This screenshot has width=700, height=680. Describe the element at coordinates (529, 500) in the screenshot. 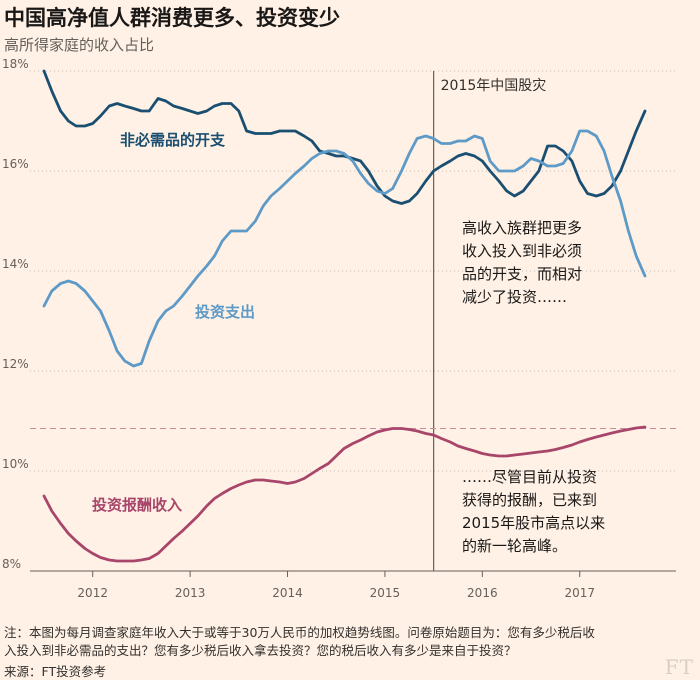

I see `annotation-income-line: 获得的报酬，已来到` at that location.